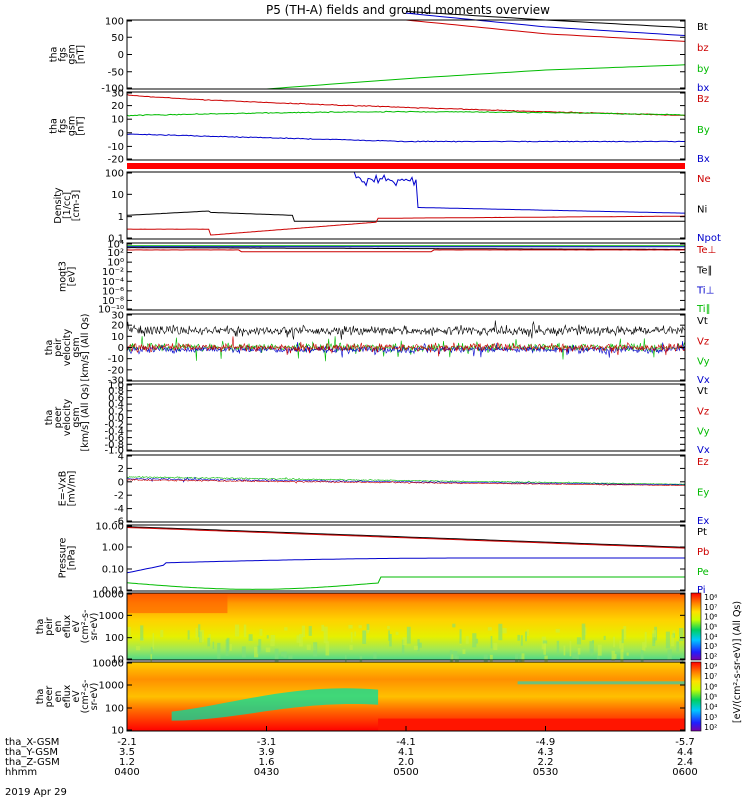  I want to click on y-tick-label: 1, so click(121, 217).